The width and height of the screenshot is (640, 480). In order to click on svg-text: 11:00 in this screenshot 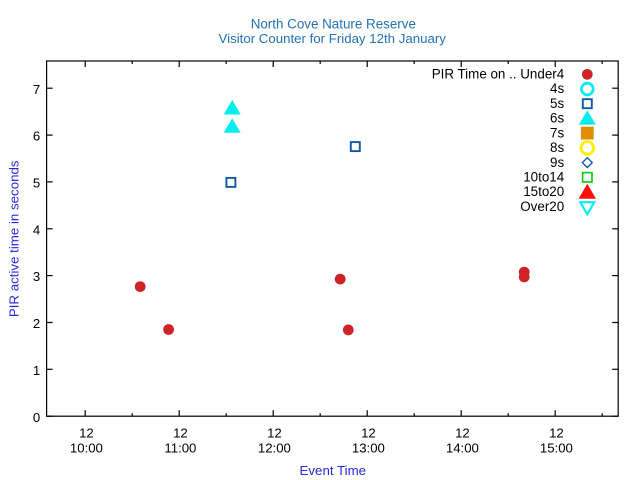, I will do `click(180, 447)`.